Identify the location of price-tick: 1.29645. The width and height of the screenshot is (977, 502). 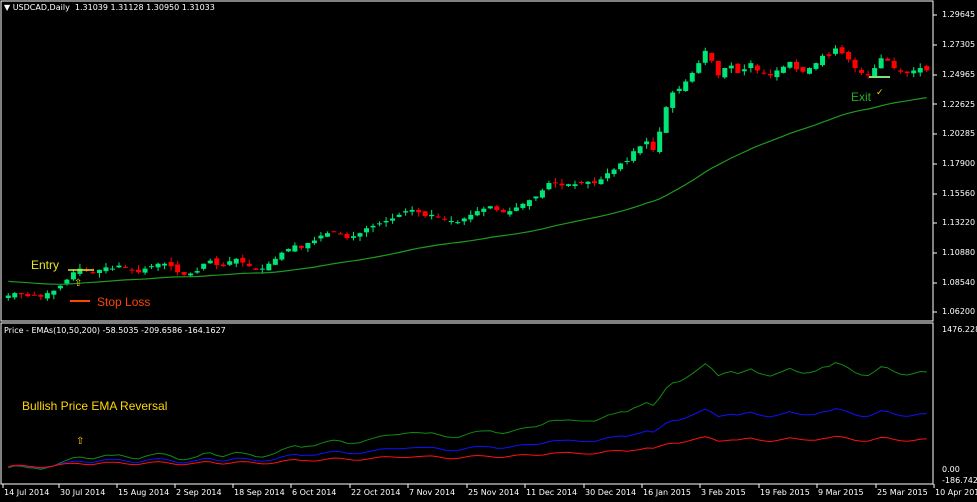
(959, 14).